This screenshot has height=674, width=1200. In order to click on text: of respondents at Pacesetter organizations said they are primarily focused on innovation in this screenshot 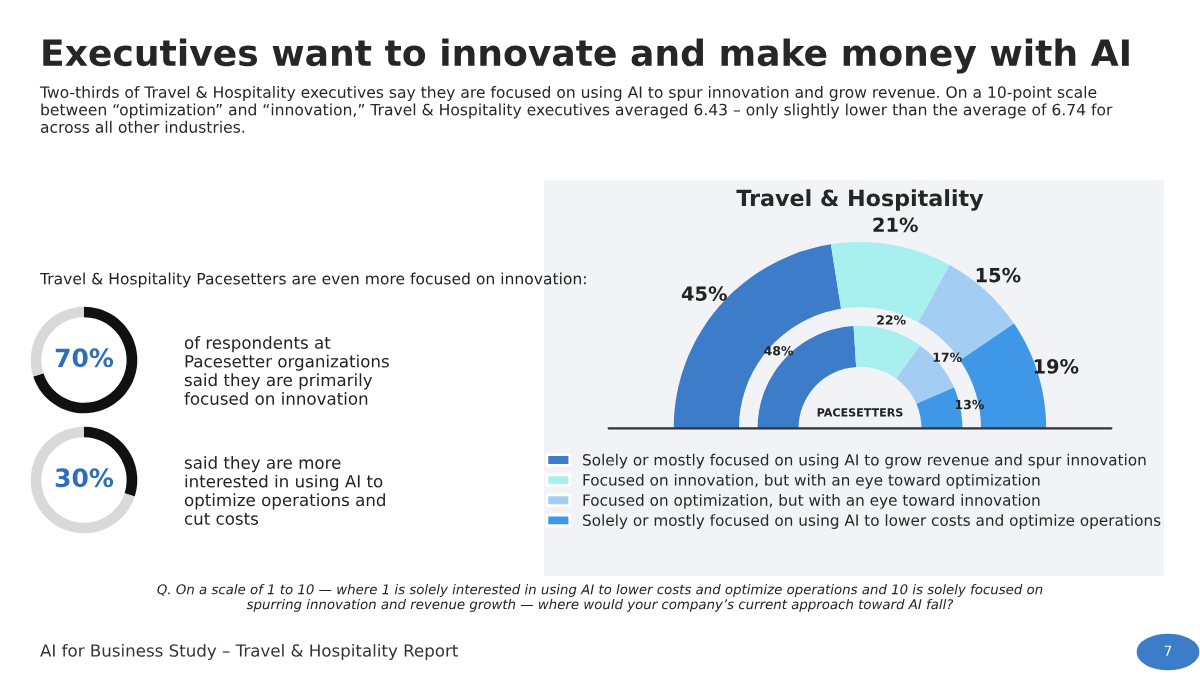, I will do `click(286, 370)`.